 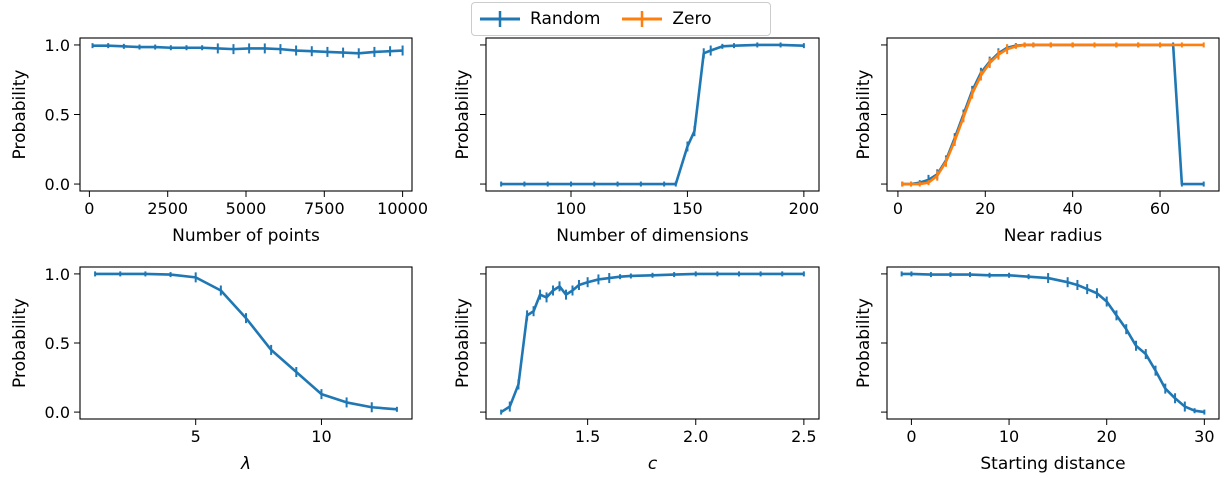 I want to click on x-tick-label: 2.0, so click(x=695, y=436).